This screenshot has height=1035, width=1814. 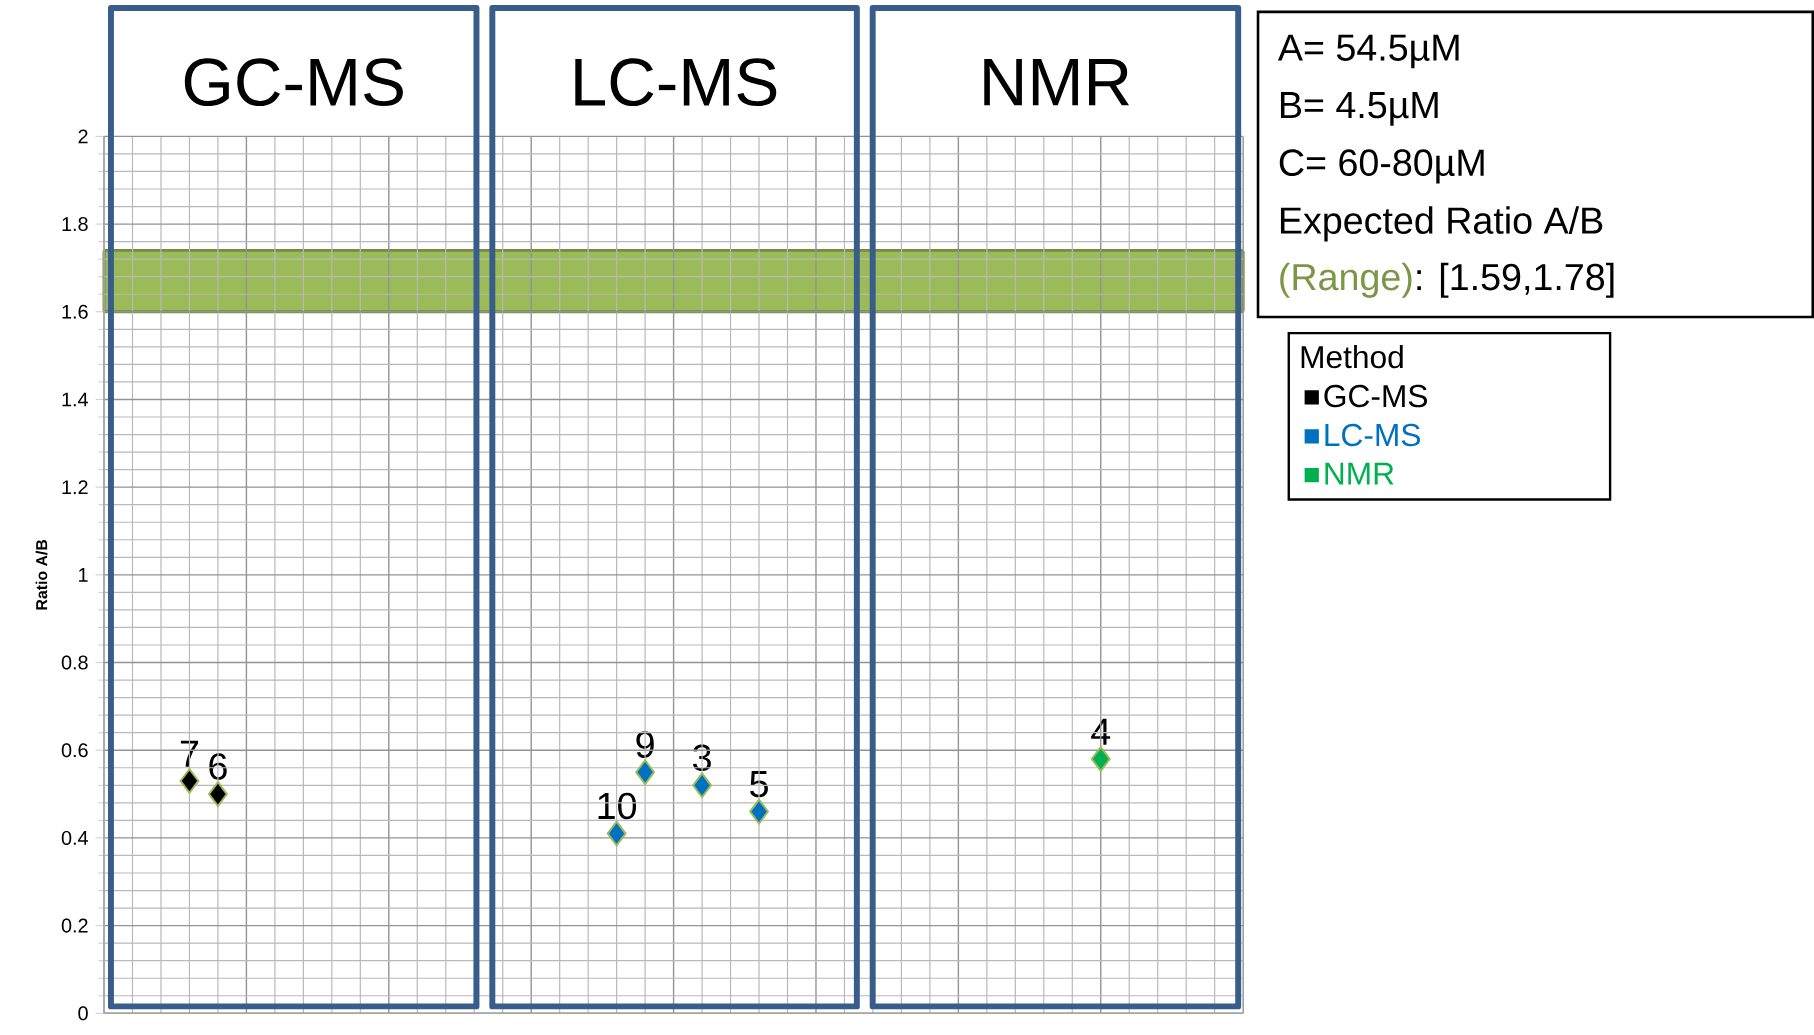 What do you see at coordinates (1376, 396) in the screenshot?
I see `legend-label: GC-MS` at bounding box center [1376, 396].